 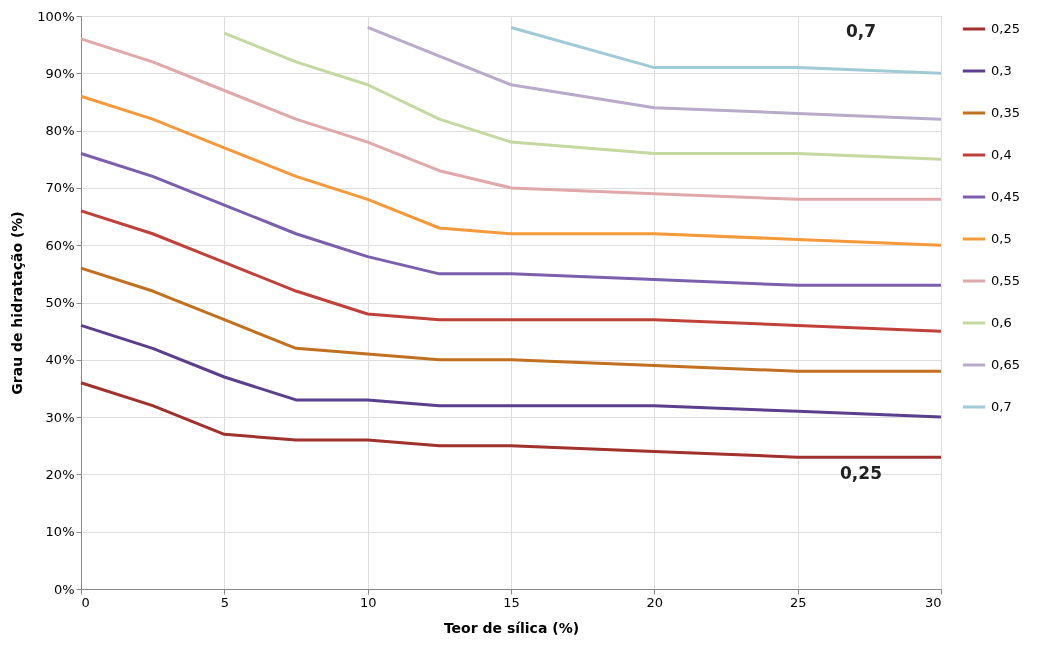 I want to click on legend-label: 0,6, so click(x=1001, y=322).